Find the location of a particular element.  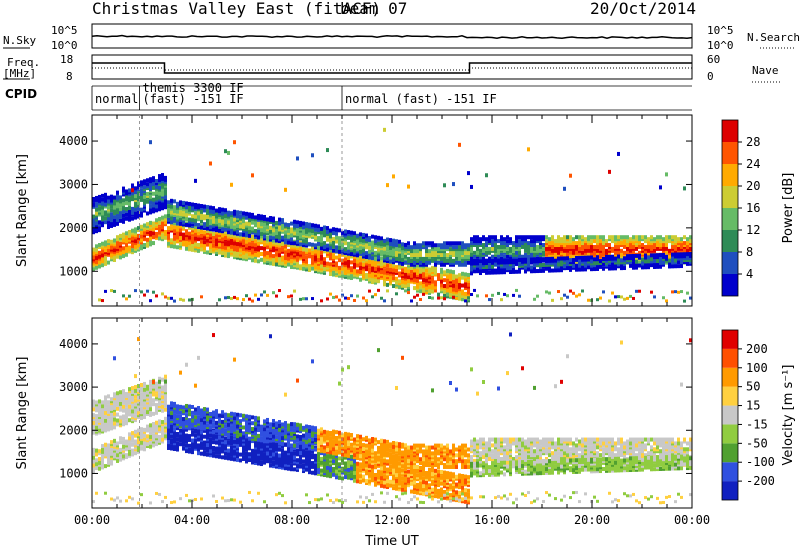

freq-trace is located at coordinates (392, 68).